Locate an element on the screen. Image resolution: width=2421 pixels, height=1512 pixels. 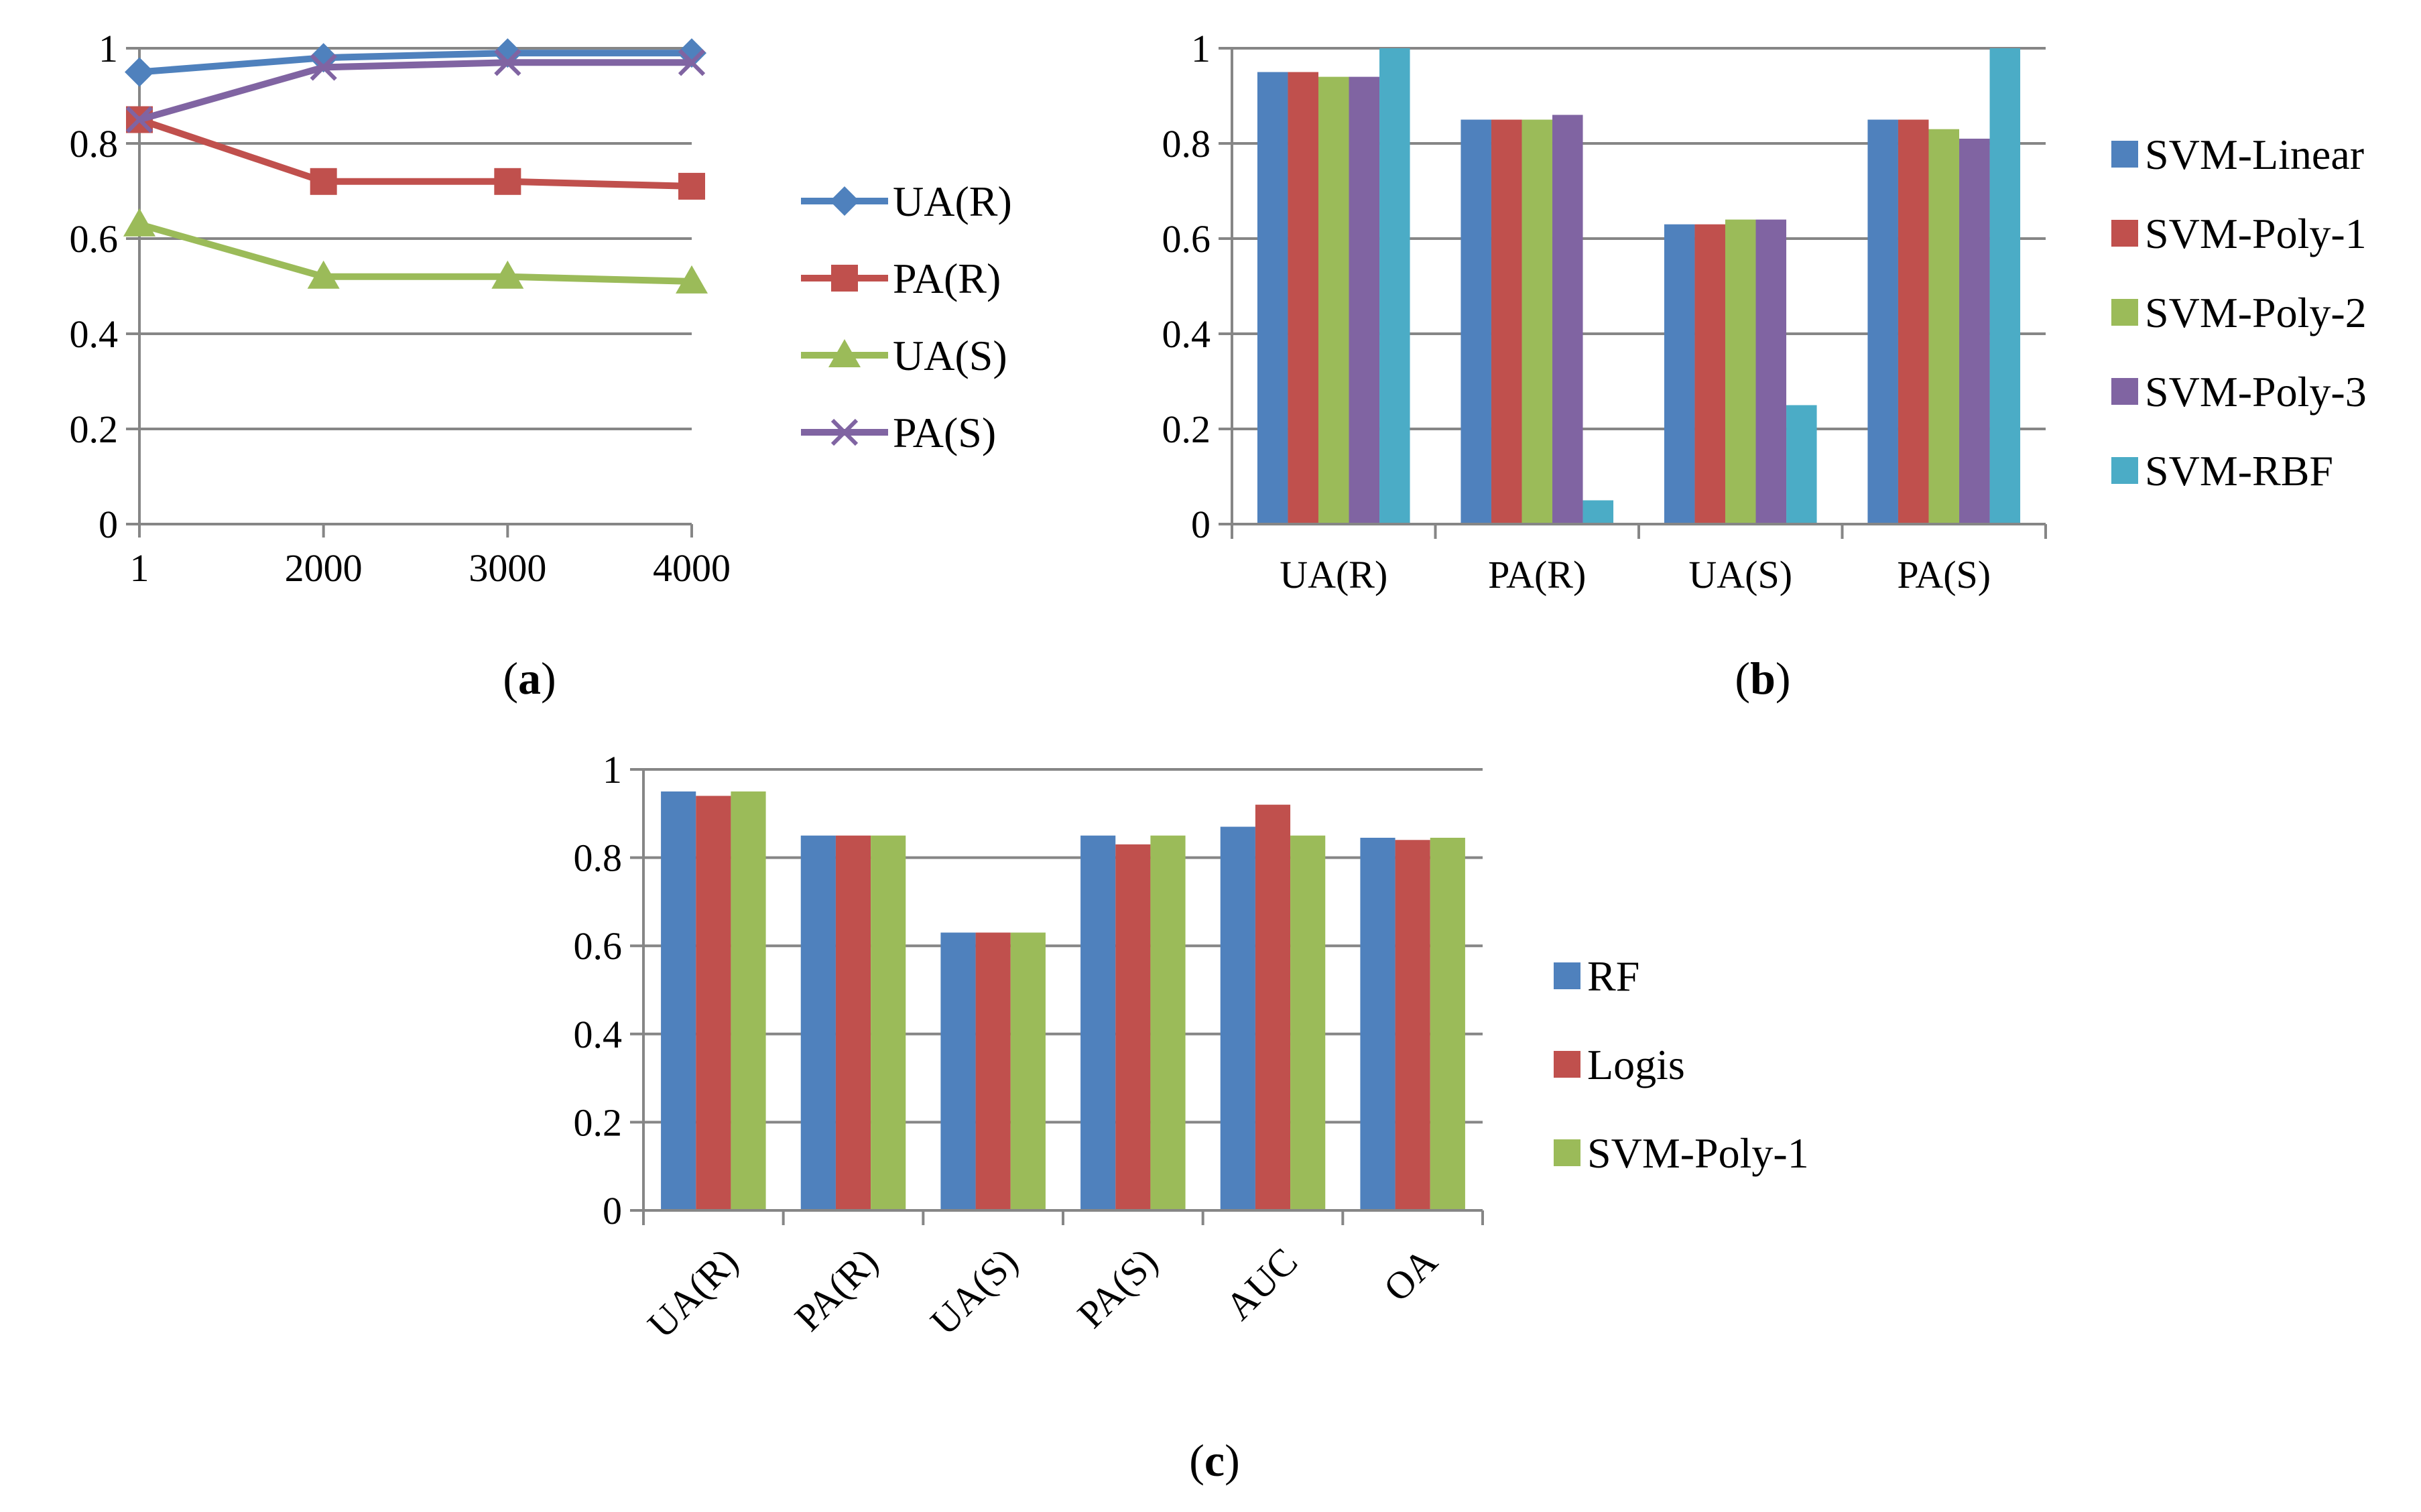
legend-label: SVM-Poly-2 is located at coordinates (2256, 312).